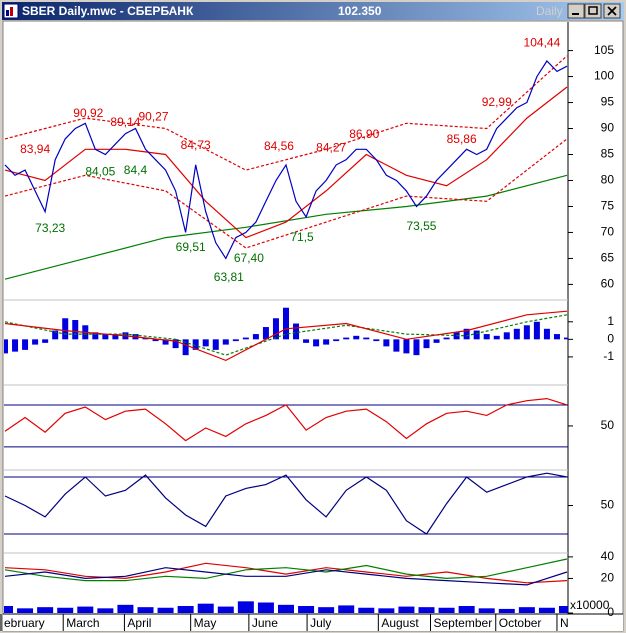 This screenshot has width=626, height=633. What do you see at coordinates (279, 146) in the screenshot?
I see `price-annotation: 84,56` at bounding box center [279, 146].